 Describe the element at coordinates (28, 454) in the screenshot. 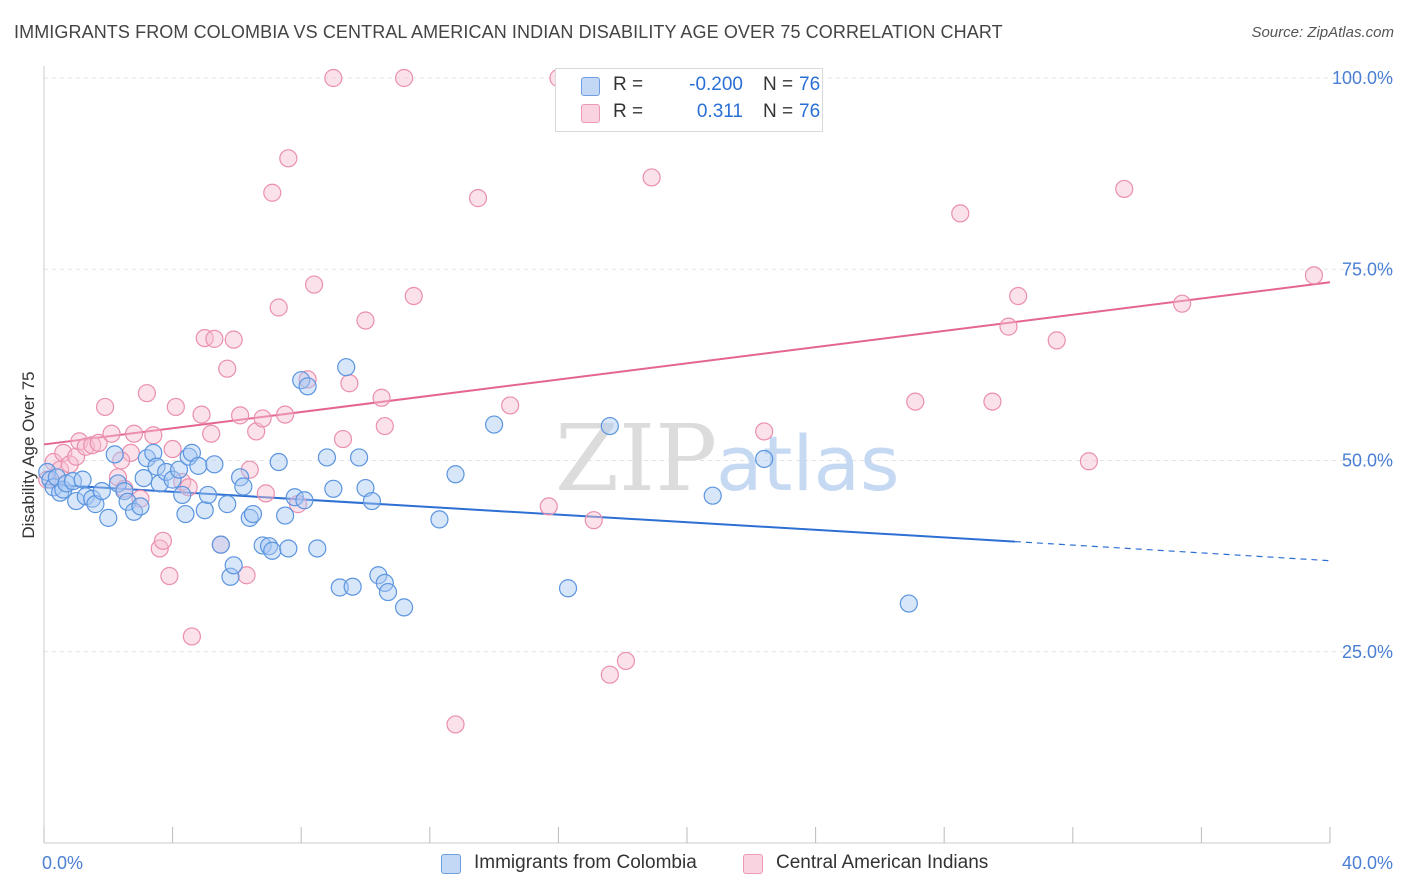

I see `y-axis-title: Disability Age Over 75` at that location.